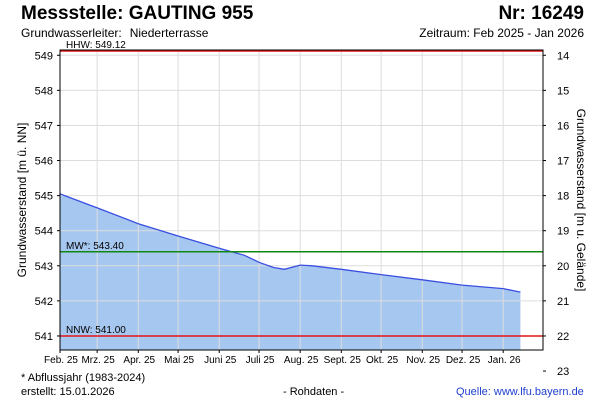  What do you see at coordinates (581, 200) in the screenshot?
I see `y2-axis-label: Grundwasserstand [m u. Gelände]` at bounding box center [581, 200].